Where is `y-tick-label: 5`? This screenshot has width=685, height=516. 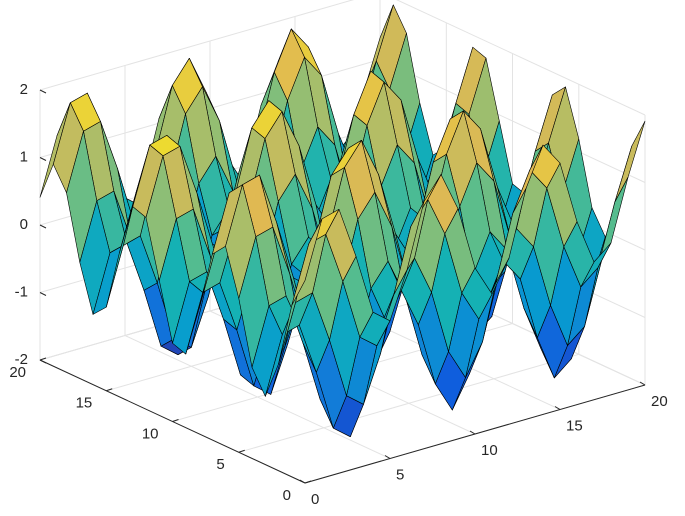
y-tick-label: 5 is located at coordinates (220, 464).